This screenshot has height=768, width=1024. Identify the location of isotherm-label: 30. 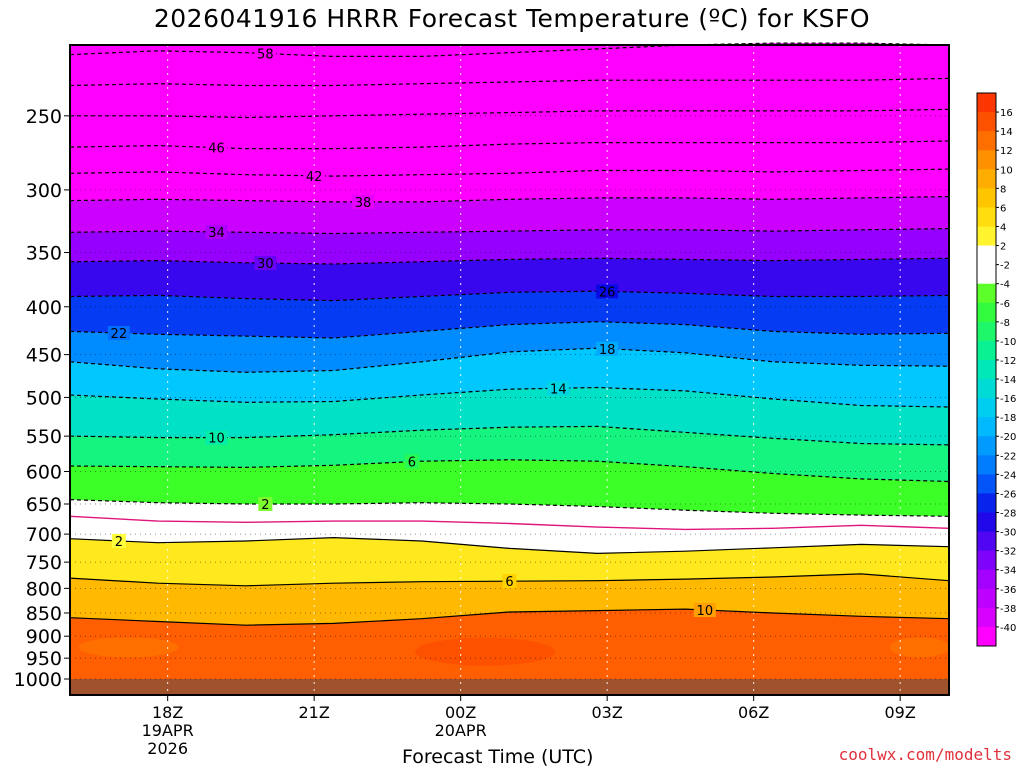
(265, 264).